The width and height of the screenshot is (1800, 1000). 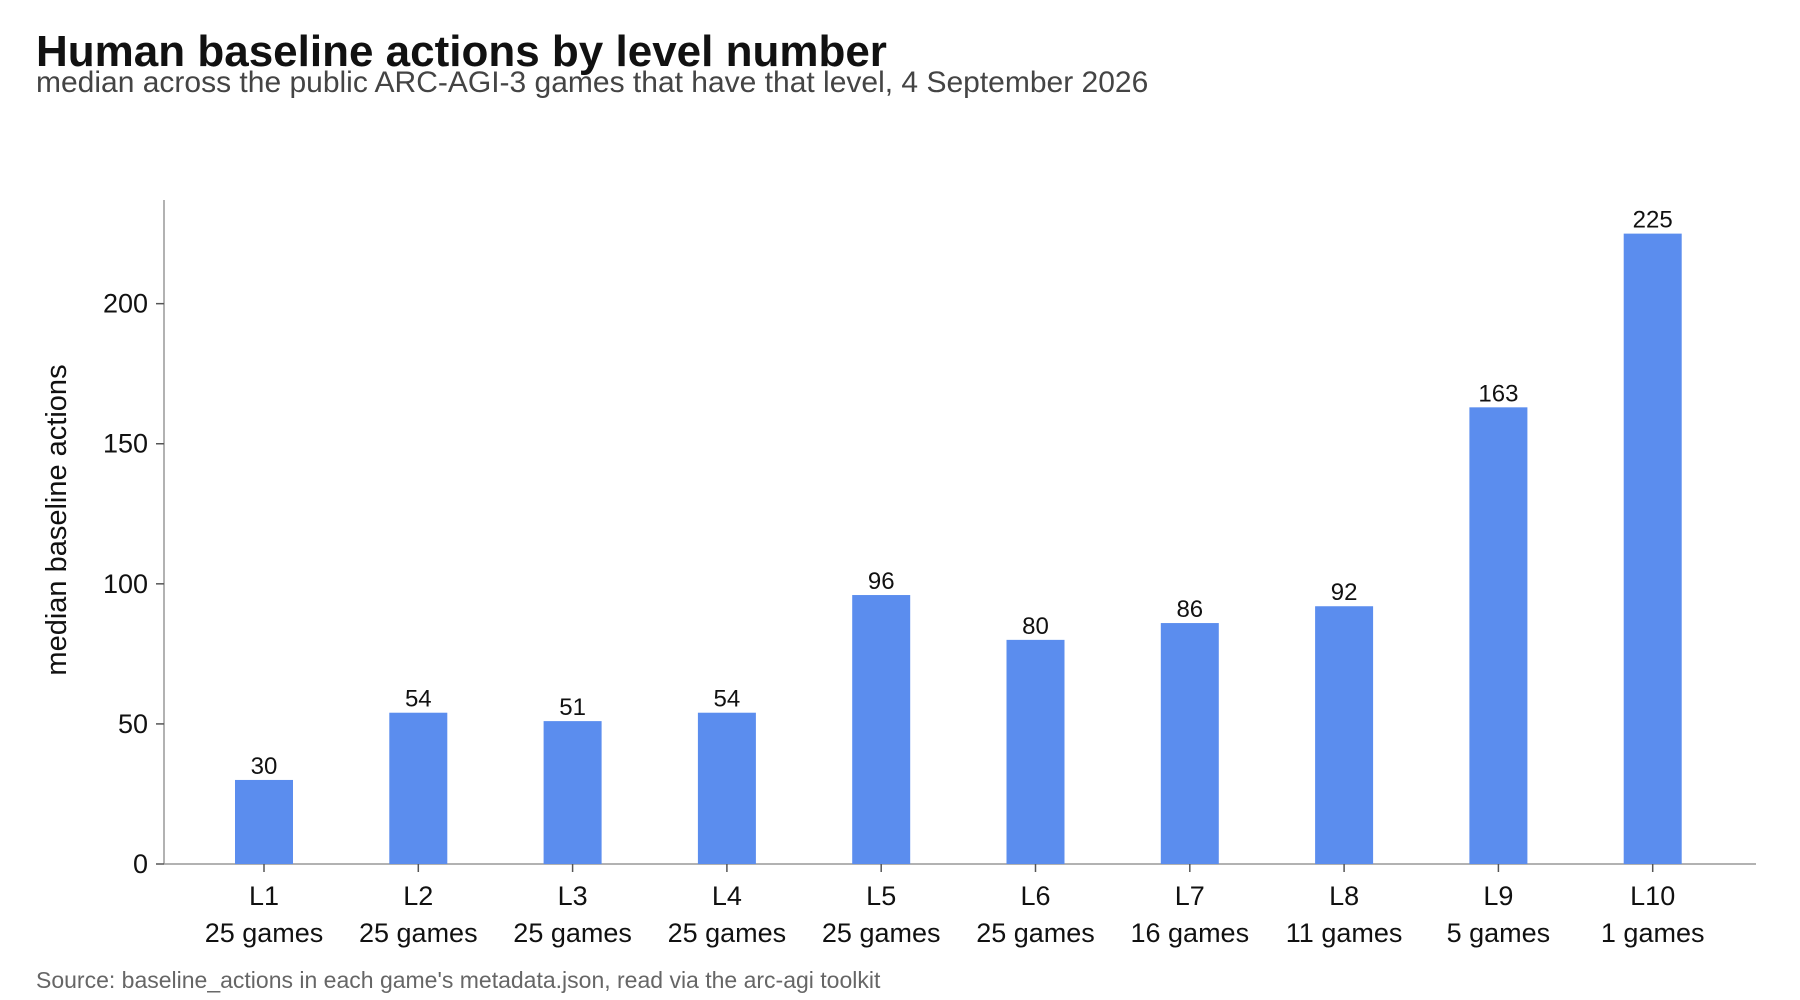 I want to click on y-tick-label: 0, so click(x=140, y=864).